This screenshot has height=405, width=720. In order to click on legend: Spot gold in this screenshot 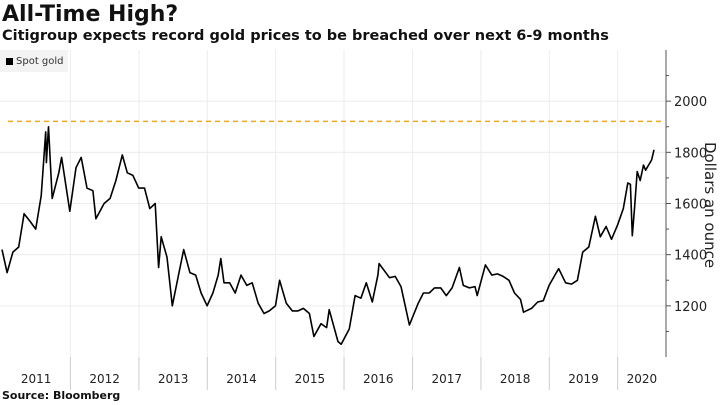, I will do `click(34, 61)`.